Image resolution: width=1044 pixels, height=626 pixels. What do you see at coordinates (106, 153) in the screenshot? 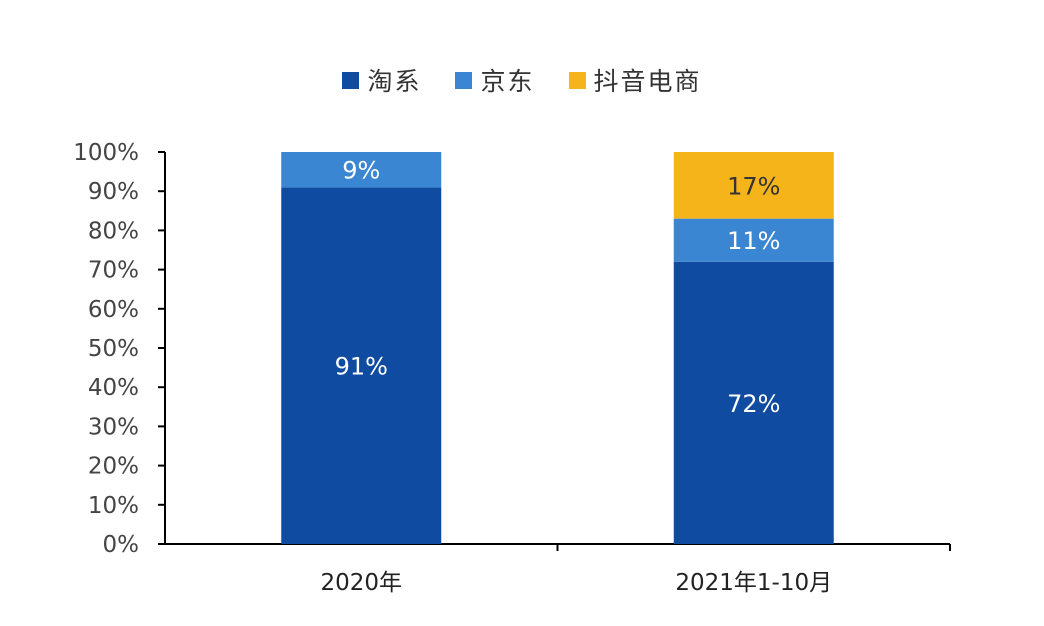
I see `y-tick-label: 100%` at bounding box center [106, 153].